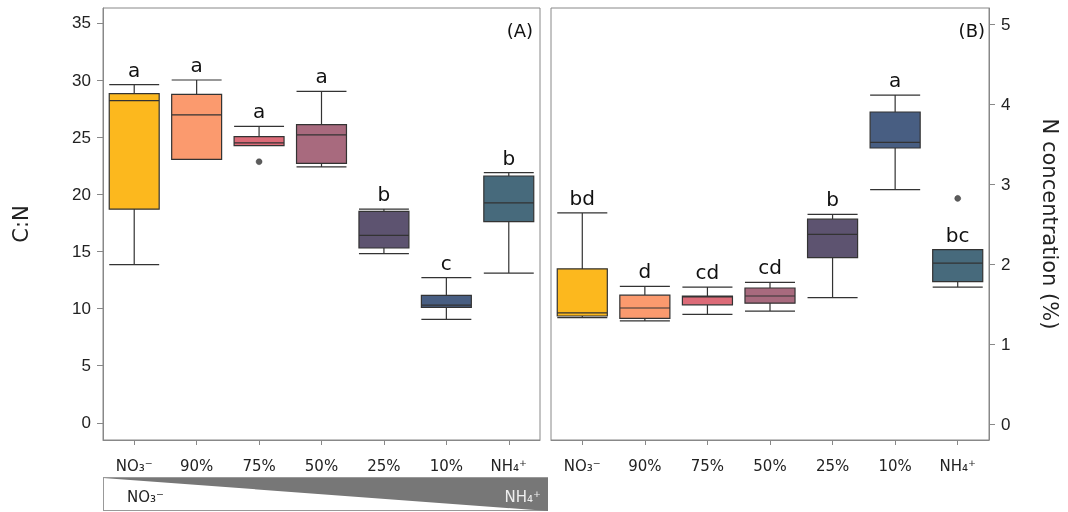 Image resolution: width=1068 pixels, height=512 pixels. Describe the element at coordinates (81, 309) in the screenshot. I see `y-tick-label: 10` at that location.